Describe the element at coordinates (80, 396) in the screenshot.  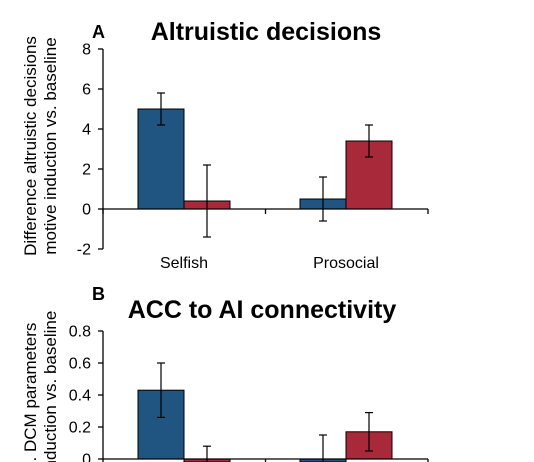
I see `panel-b-y-tick-label: 0.4` at that location.